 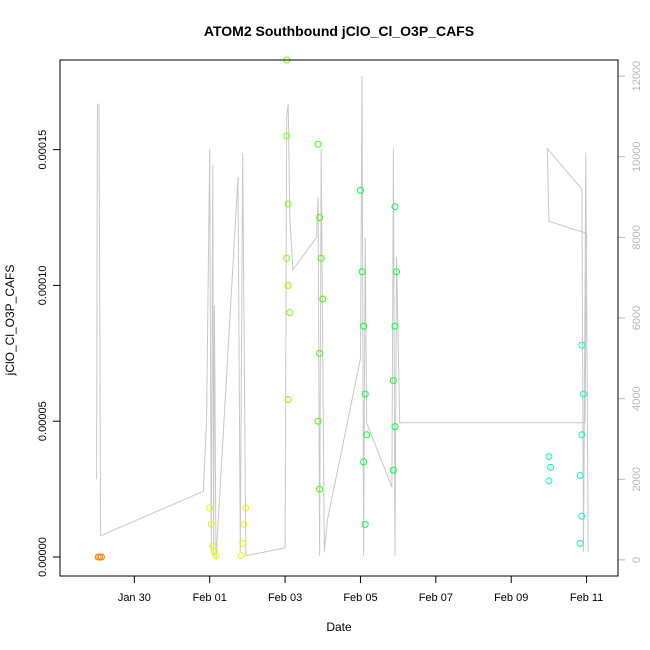 What do you see at coordinates (285, 598) in the screenshot?
I see `x-tick-label: Feb 03` at bounding box center [285, 598].